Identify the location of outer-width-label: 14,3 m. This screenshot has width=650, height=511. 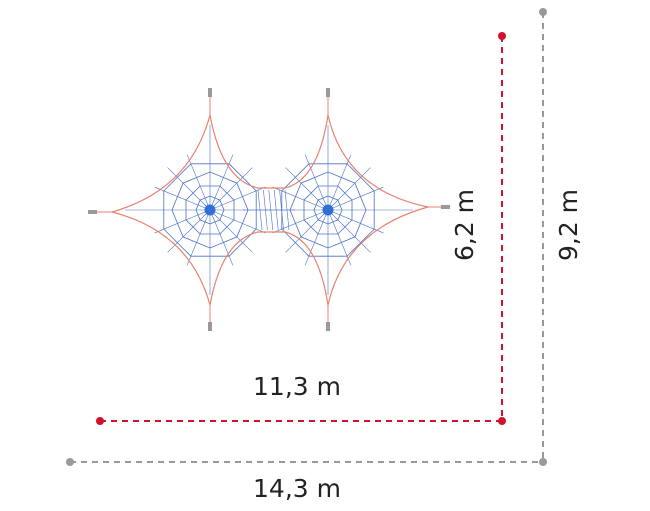
(297, 488).